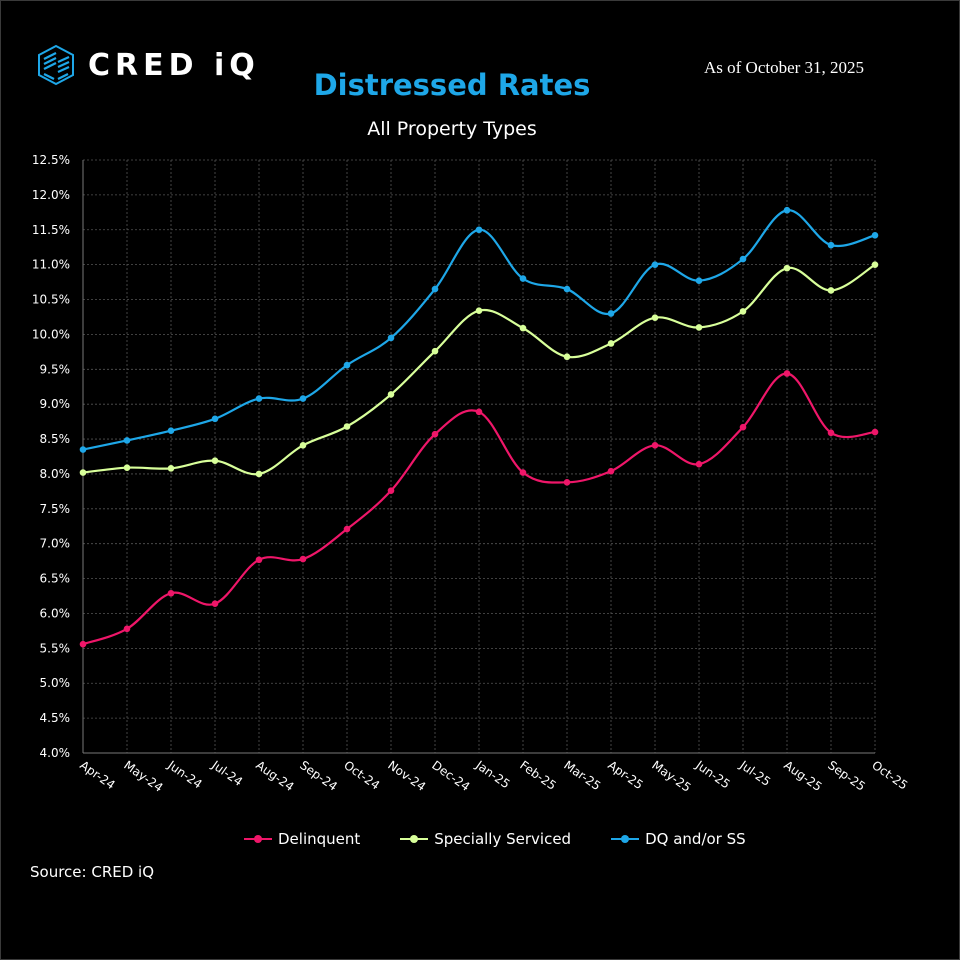 This screenshot has width=960, height=960. What do you see at coordinates (802, 776) in the screenshot?
I see `x-tick-label: Aug-25` at bounding box center [802, 776].